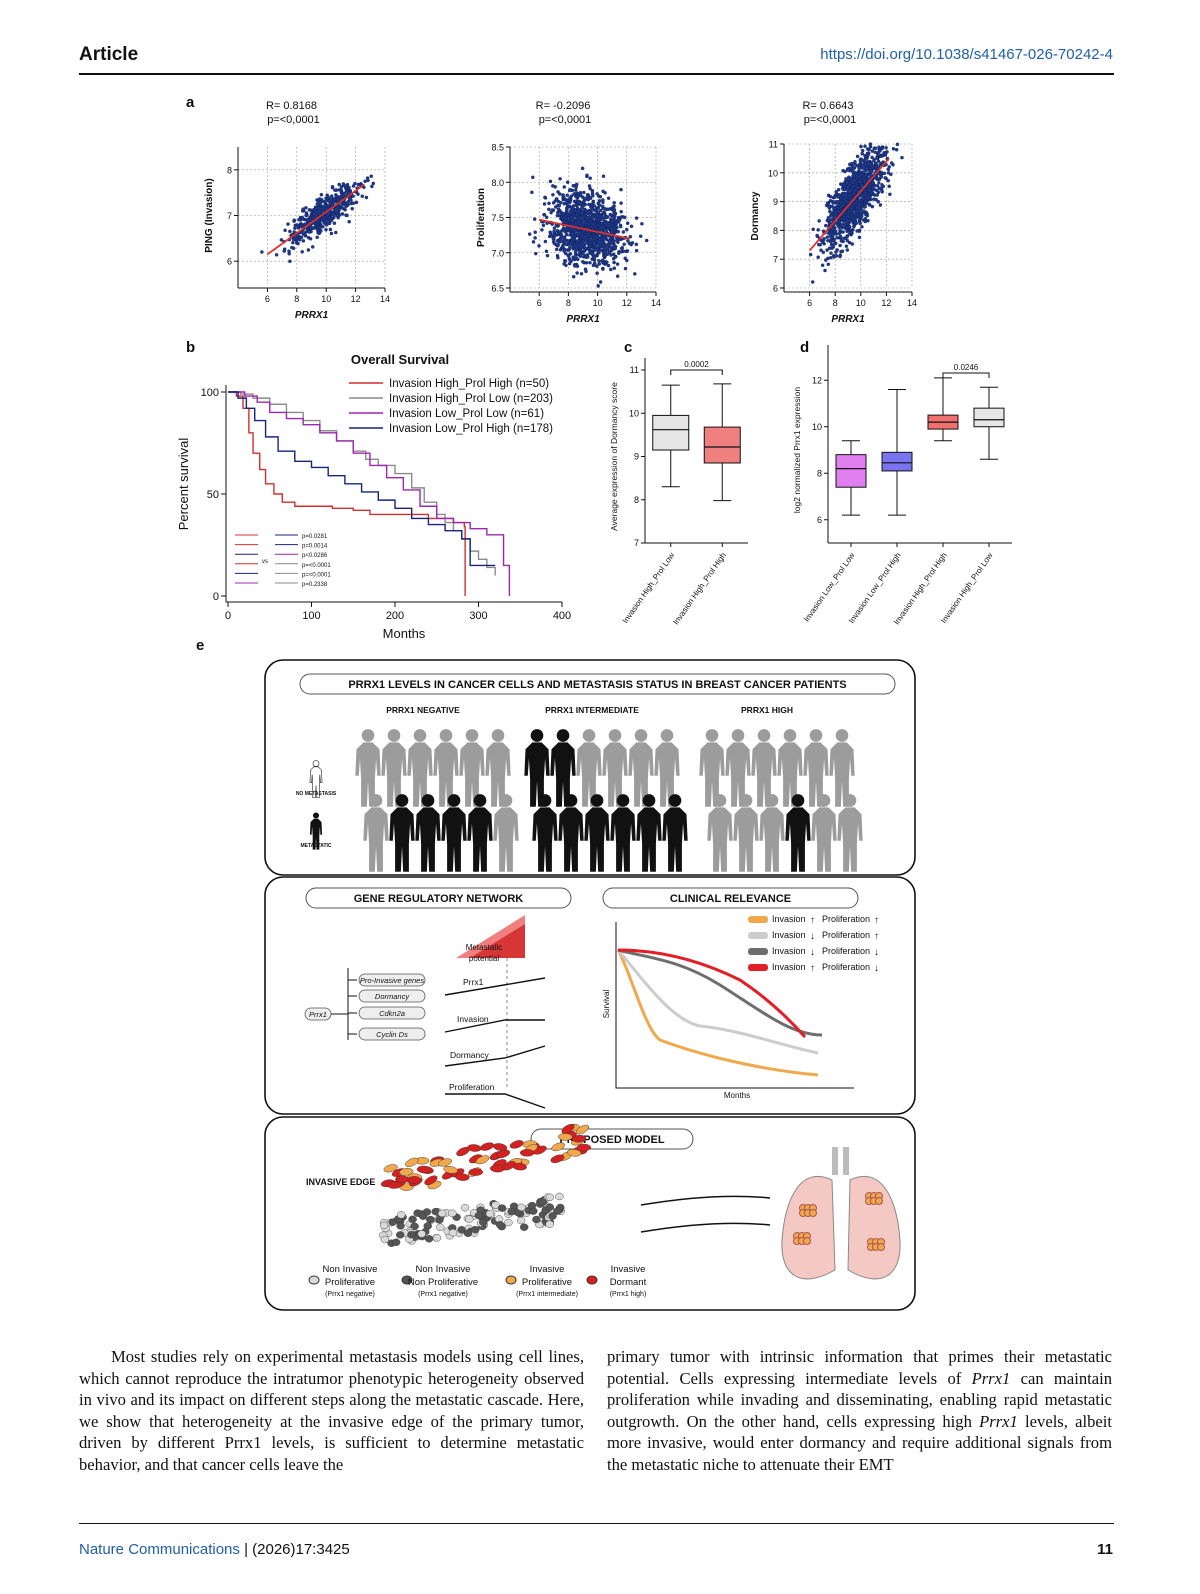 The image size is (1200, 1594). What do you see at coordinates (466, 414) in the screenshot?
I see `legend-label: Invasion Low_Prol Low (n=61)` at bounding box center [466, 414].